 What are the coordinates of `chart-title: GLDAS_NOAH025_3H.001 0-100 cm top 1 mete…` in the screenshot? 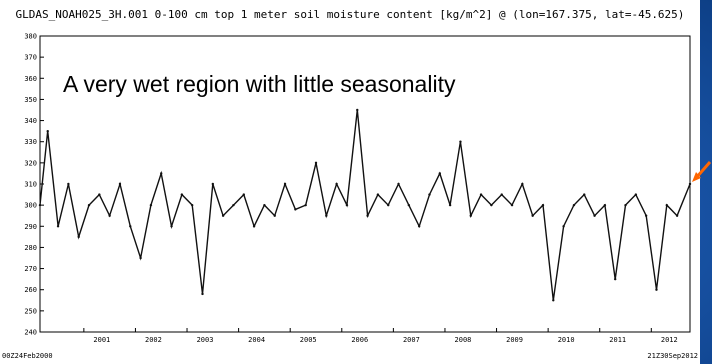 It's located at (350, 14).